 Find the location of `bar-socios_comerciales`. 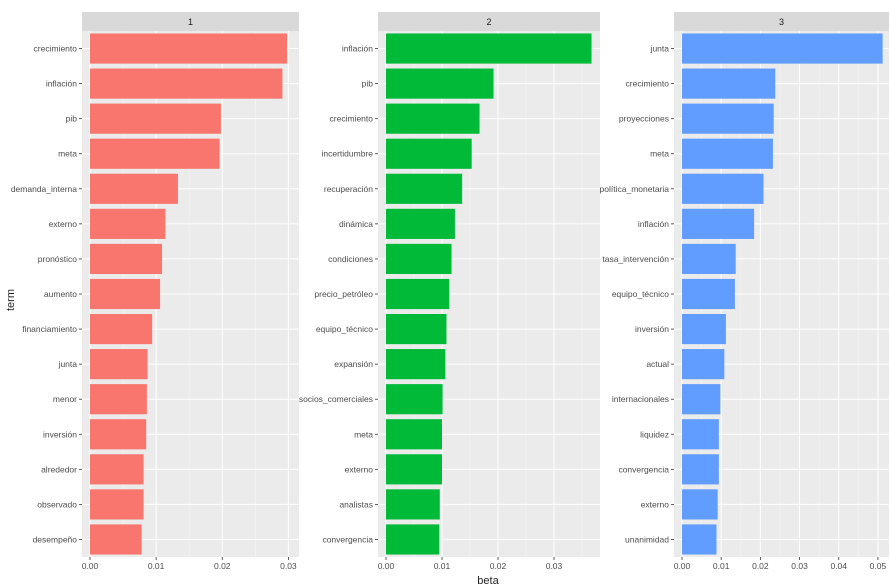

bar-socios_comerciales is located at coordinates (414, 399).